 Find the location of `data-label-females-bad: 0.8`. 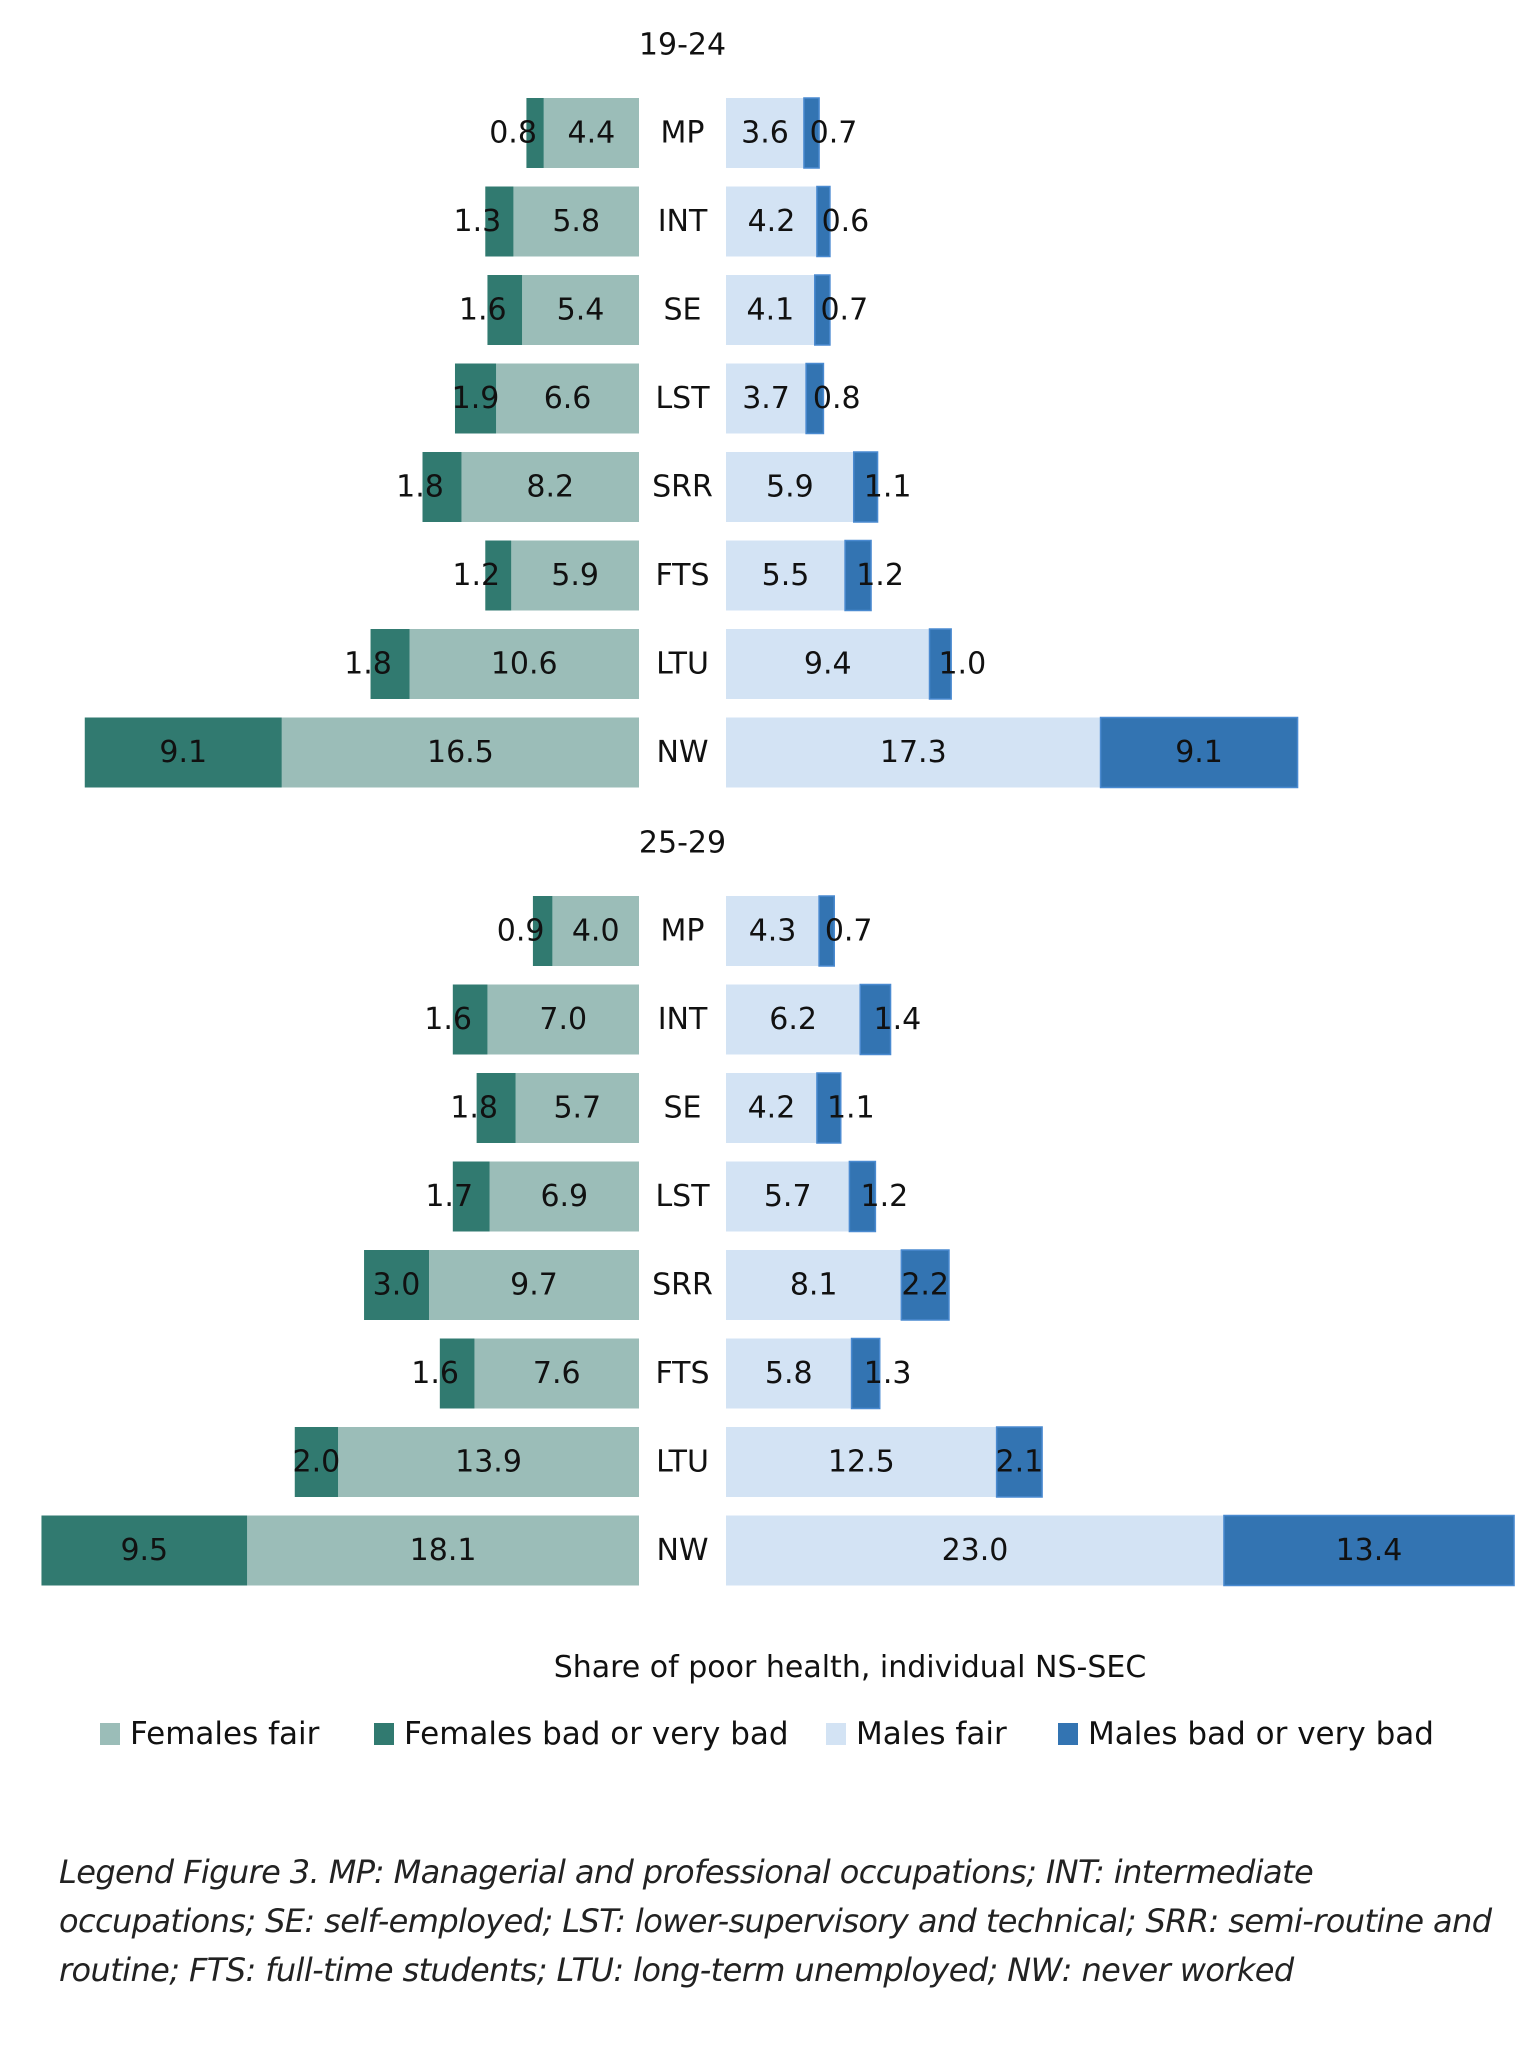

data-label-females-bad: 0.8 is located at coordinates (513, 133).